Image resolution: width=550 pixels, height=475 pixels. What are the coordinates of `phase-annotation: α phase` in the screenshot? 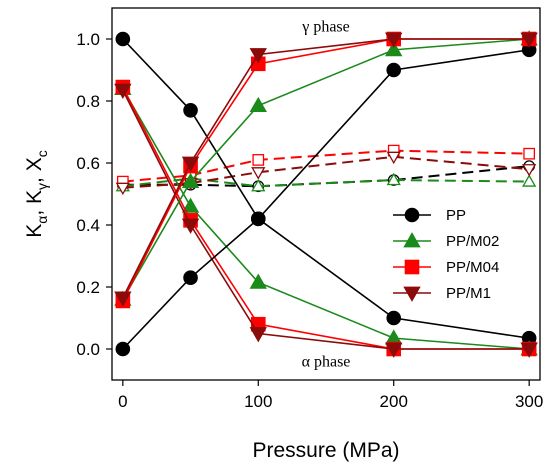 It's located at (326, 361).